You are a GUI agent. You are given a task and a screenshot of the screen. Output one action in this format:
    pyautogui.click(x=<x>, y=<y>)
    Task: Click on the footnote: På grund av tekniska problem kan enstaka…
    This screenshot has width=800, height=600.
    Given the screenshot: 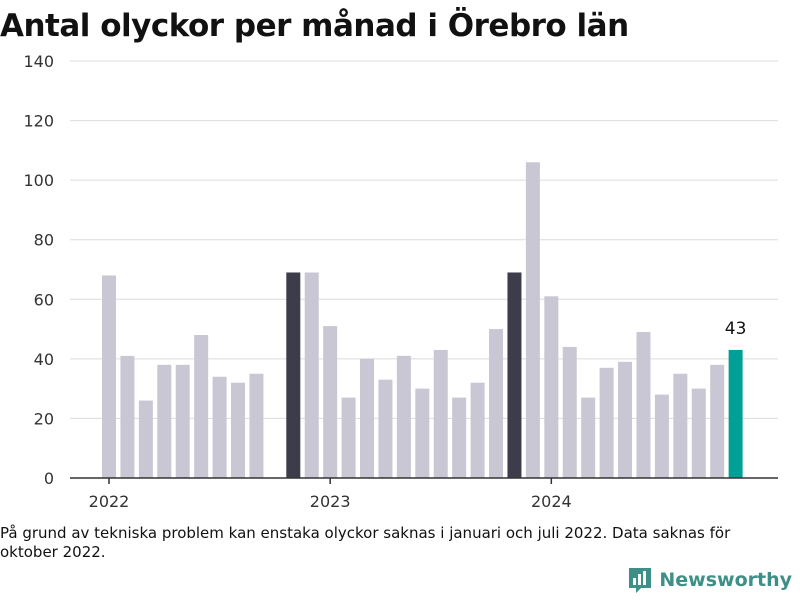 What is the action you would take?
    pyautogui.click(x=365, y=542)
    